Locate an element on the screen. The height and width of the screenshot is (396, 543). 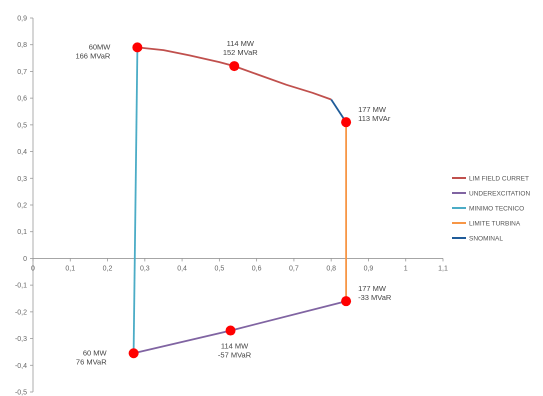
x-tick-label: 0,7 is located at coordinates (294, 268).